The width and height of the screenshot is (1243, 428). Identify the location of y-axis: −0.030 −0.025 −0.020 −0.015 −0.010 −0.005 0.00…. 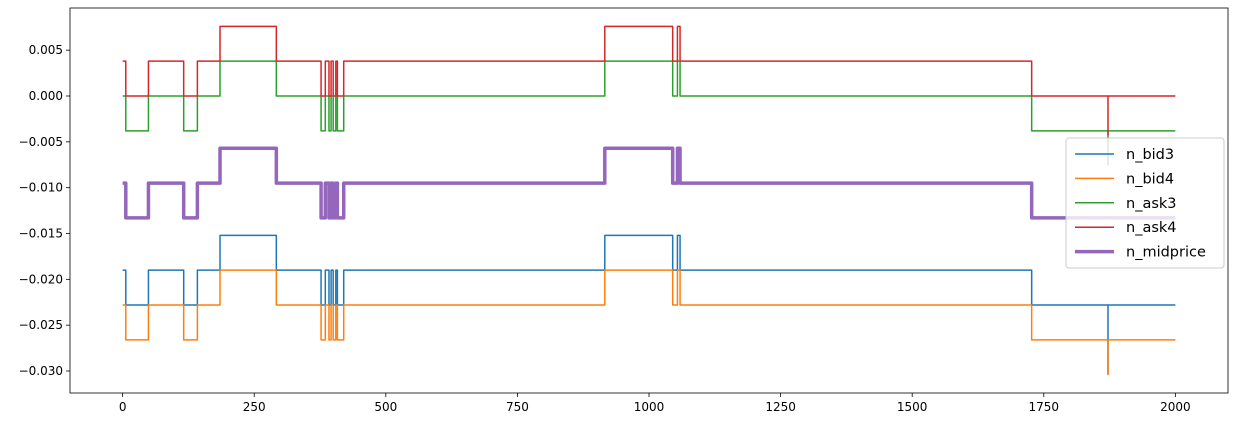
(44, 210).